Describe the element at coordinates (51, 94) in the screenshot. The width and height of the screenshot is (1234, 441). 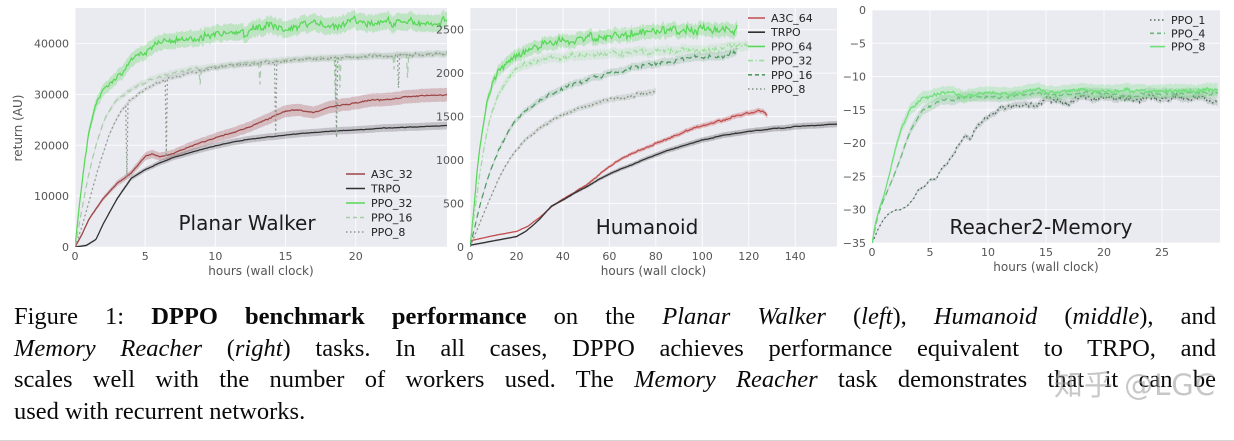
I see `y-tick-label: 30000` at that location.